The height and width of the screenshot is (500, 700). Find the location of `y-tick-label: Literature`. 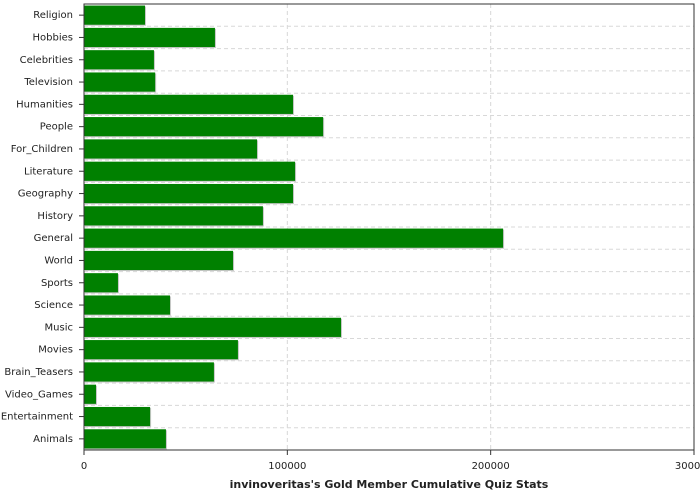

y-tick-label: Literature is located at coordinates (48, 171).